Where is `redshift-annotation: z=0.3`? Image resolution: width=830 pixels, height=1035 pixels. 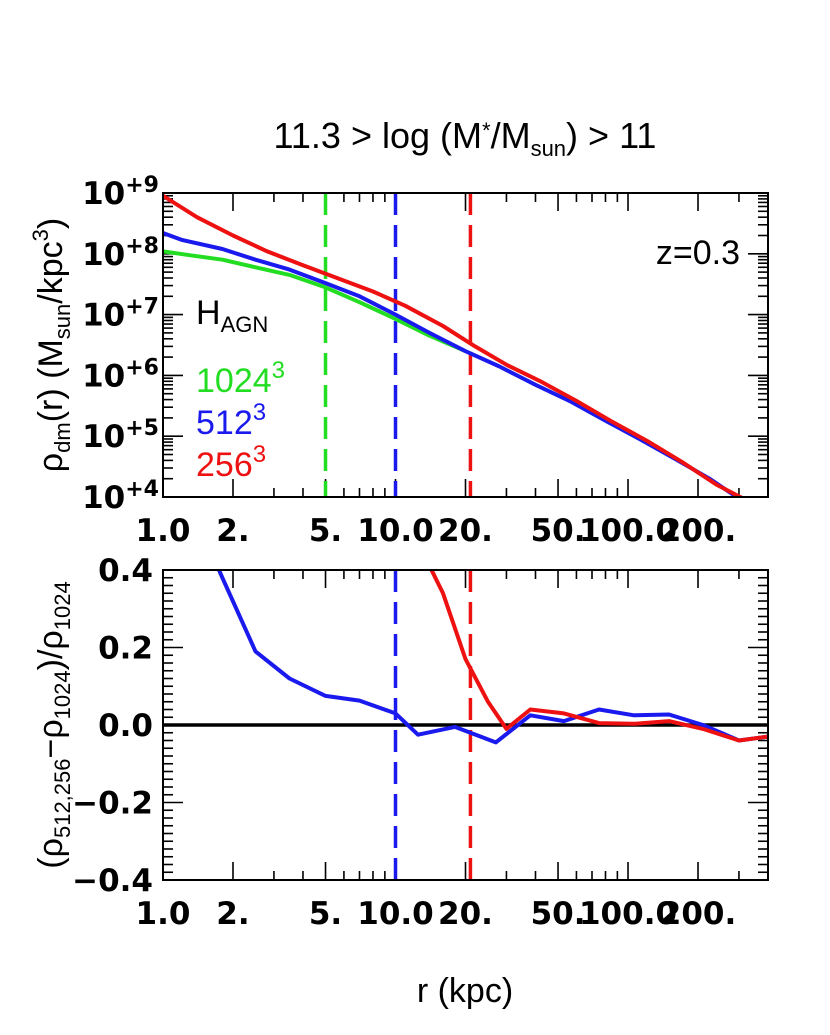
redshift-annotation: z=0.3 is located at coordinates (698, 253).